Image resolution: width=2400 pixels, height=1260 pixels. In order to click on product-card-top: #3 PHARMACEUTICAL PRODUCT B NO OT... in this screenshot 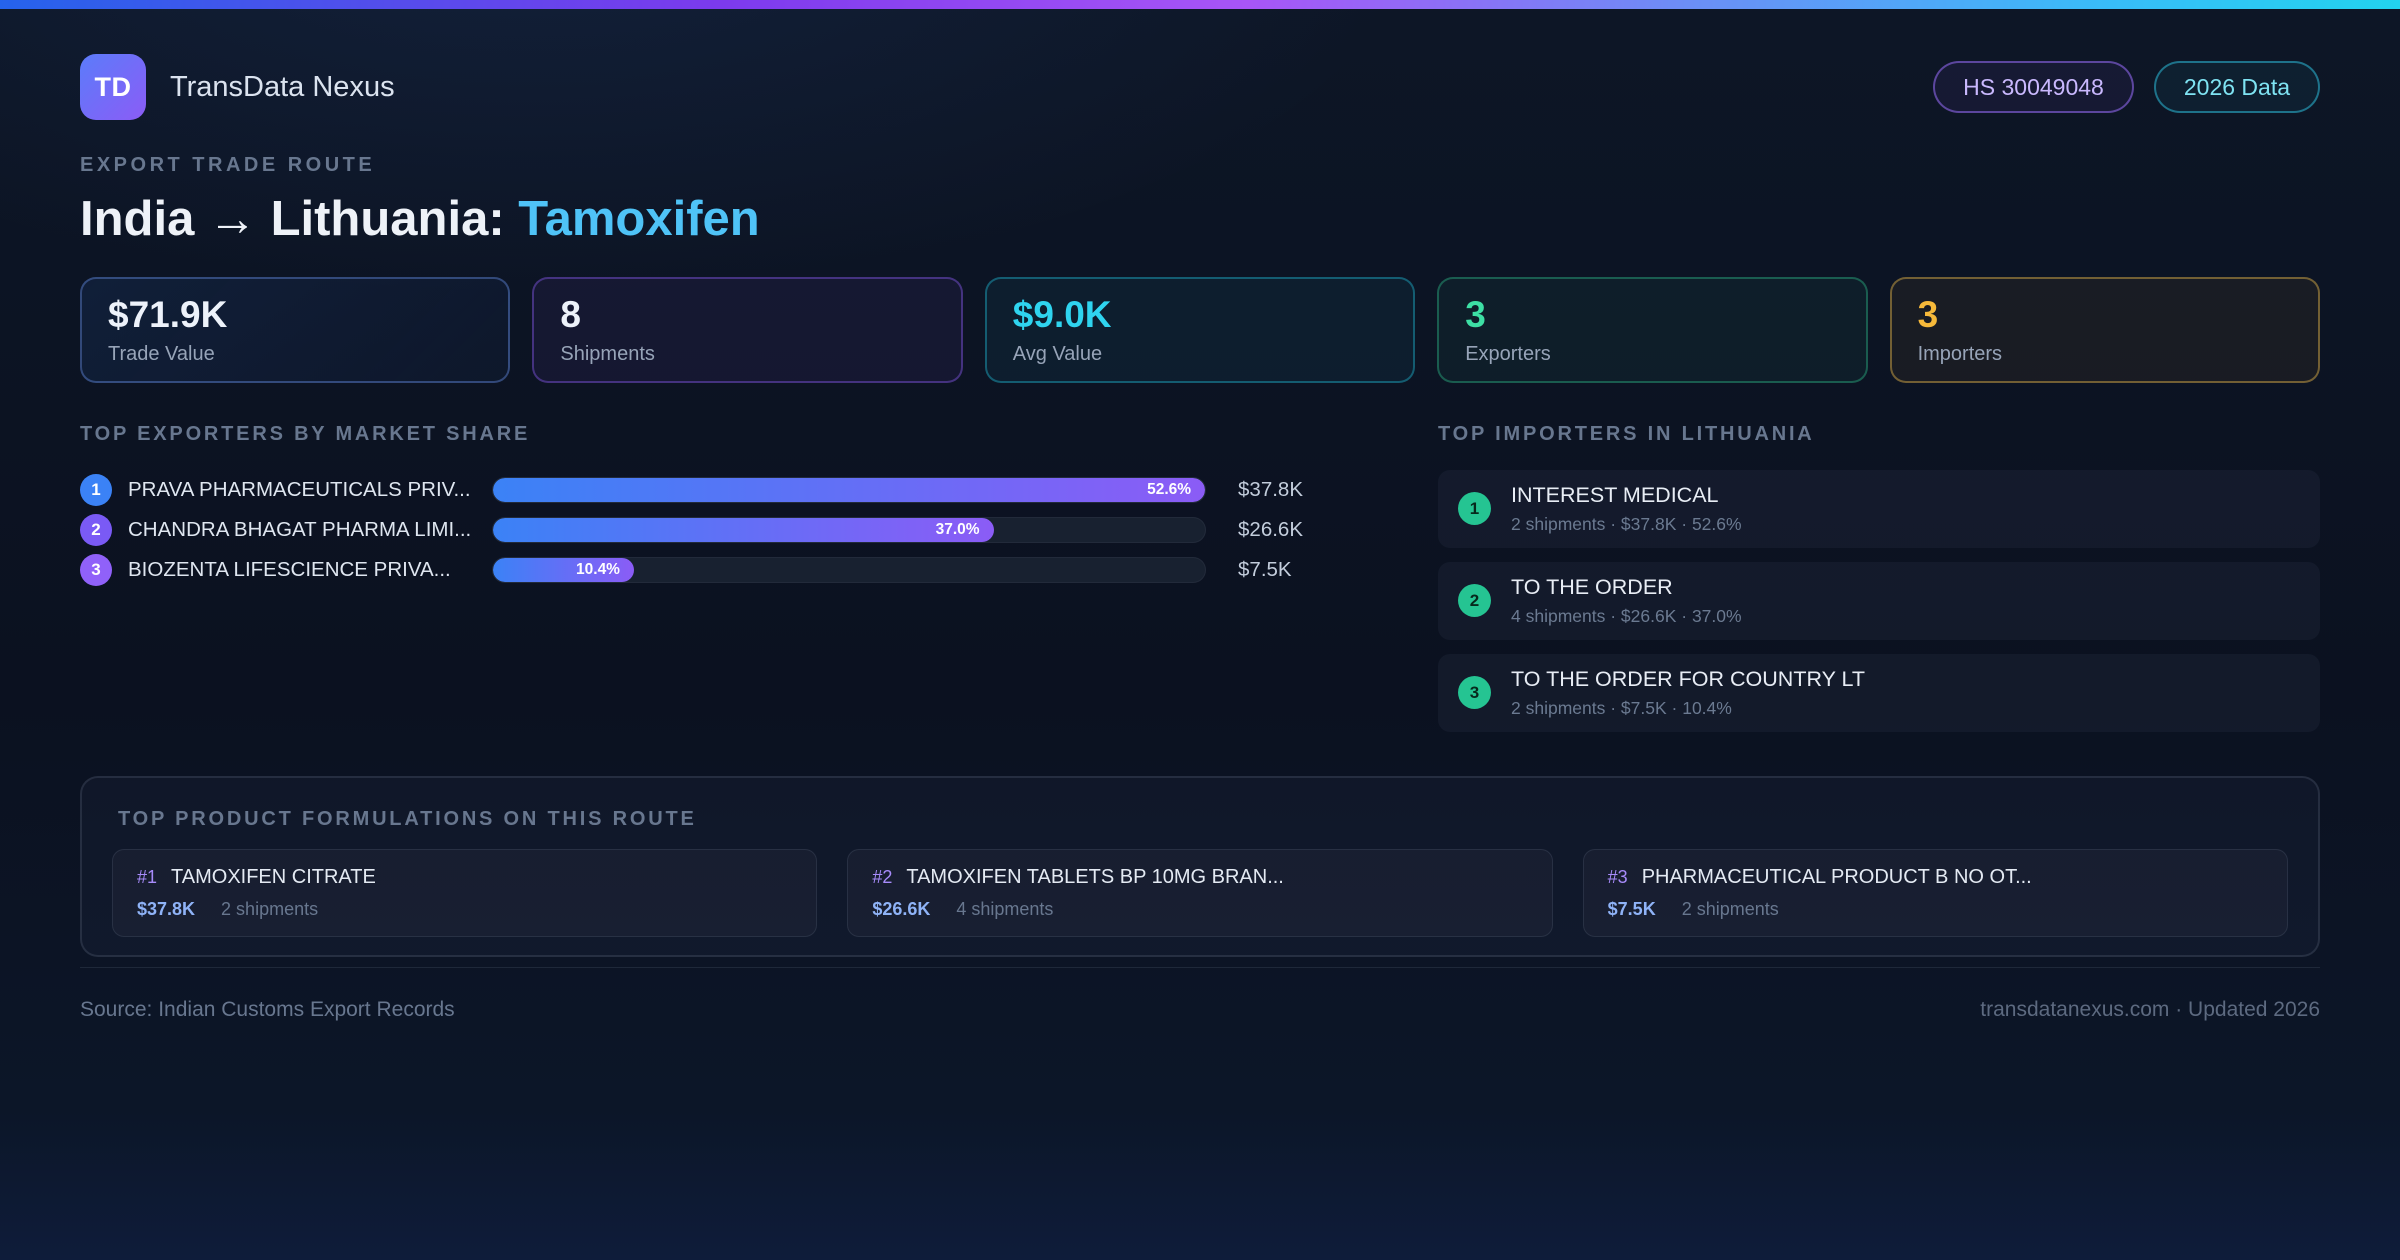, I will do `click(1935, 877)`.